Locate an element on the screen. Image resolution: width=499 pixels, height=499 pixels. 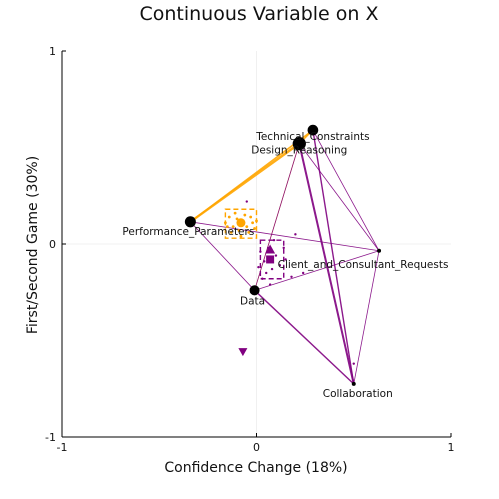
node-performance-parameters is located at coordinates (190, 222).